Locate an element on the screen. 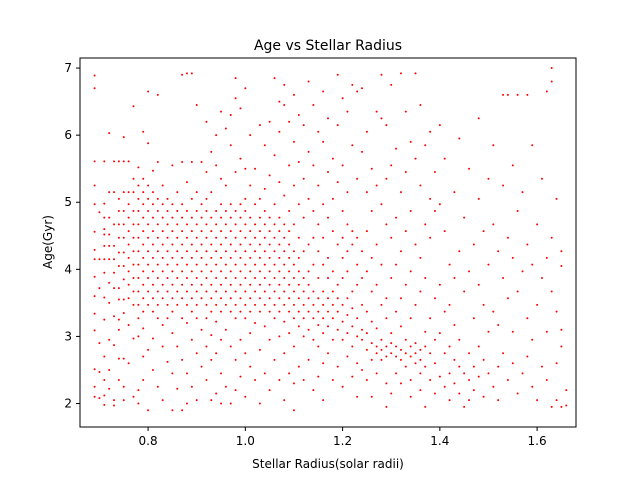  y-tick-label: 2 is located at coordinates (68, 404).